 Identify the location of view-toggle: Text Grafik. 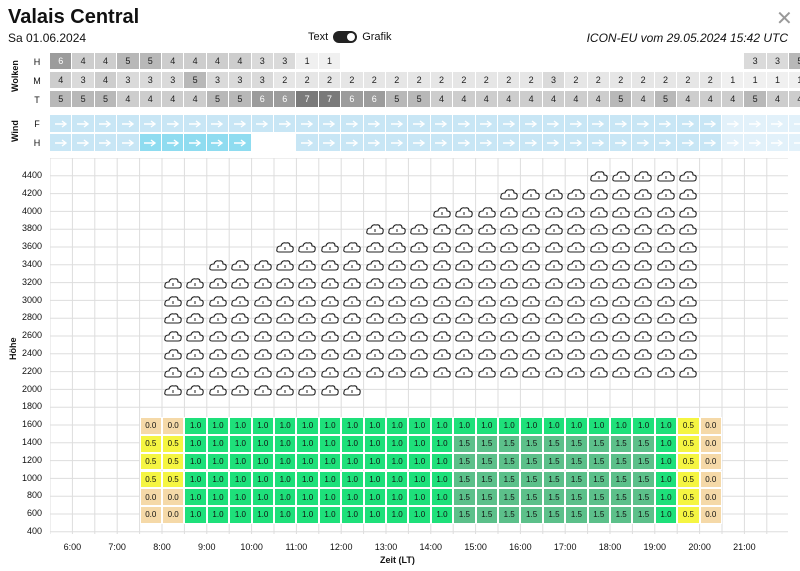
(350, 37).